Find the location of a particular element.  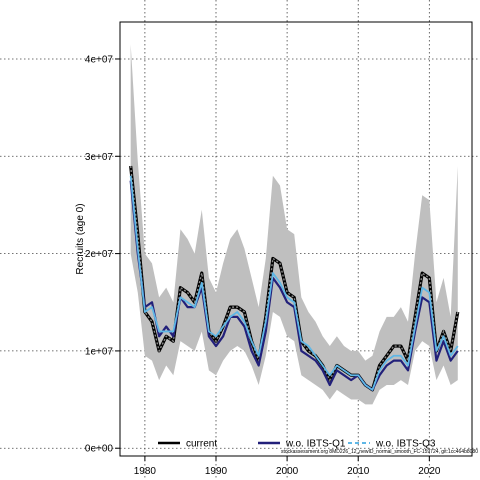

x-axis: 1980 1990 2000 2010 2020 is located at coordinates (287, 466).